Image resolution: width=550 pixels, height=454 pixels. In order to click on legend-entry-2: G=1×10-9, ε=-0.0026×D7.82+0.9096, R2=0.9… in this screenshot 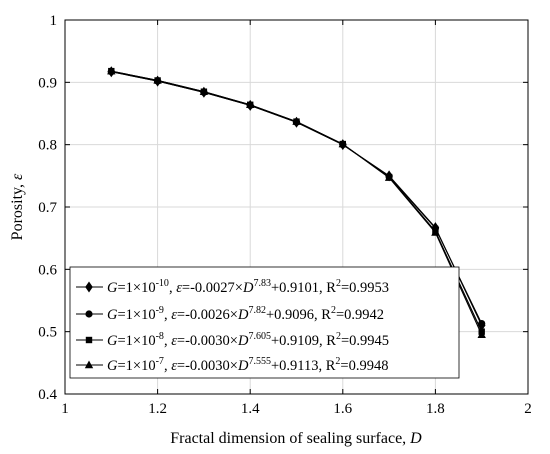, I will do `click(230, 314)`.